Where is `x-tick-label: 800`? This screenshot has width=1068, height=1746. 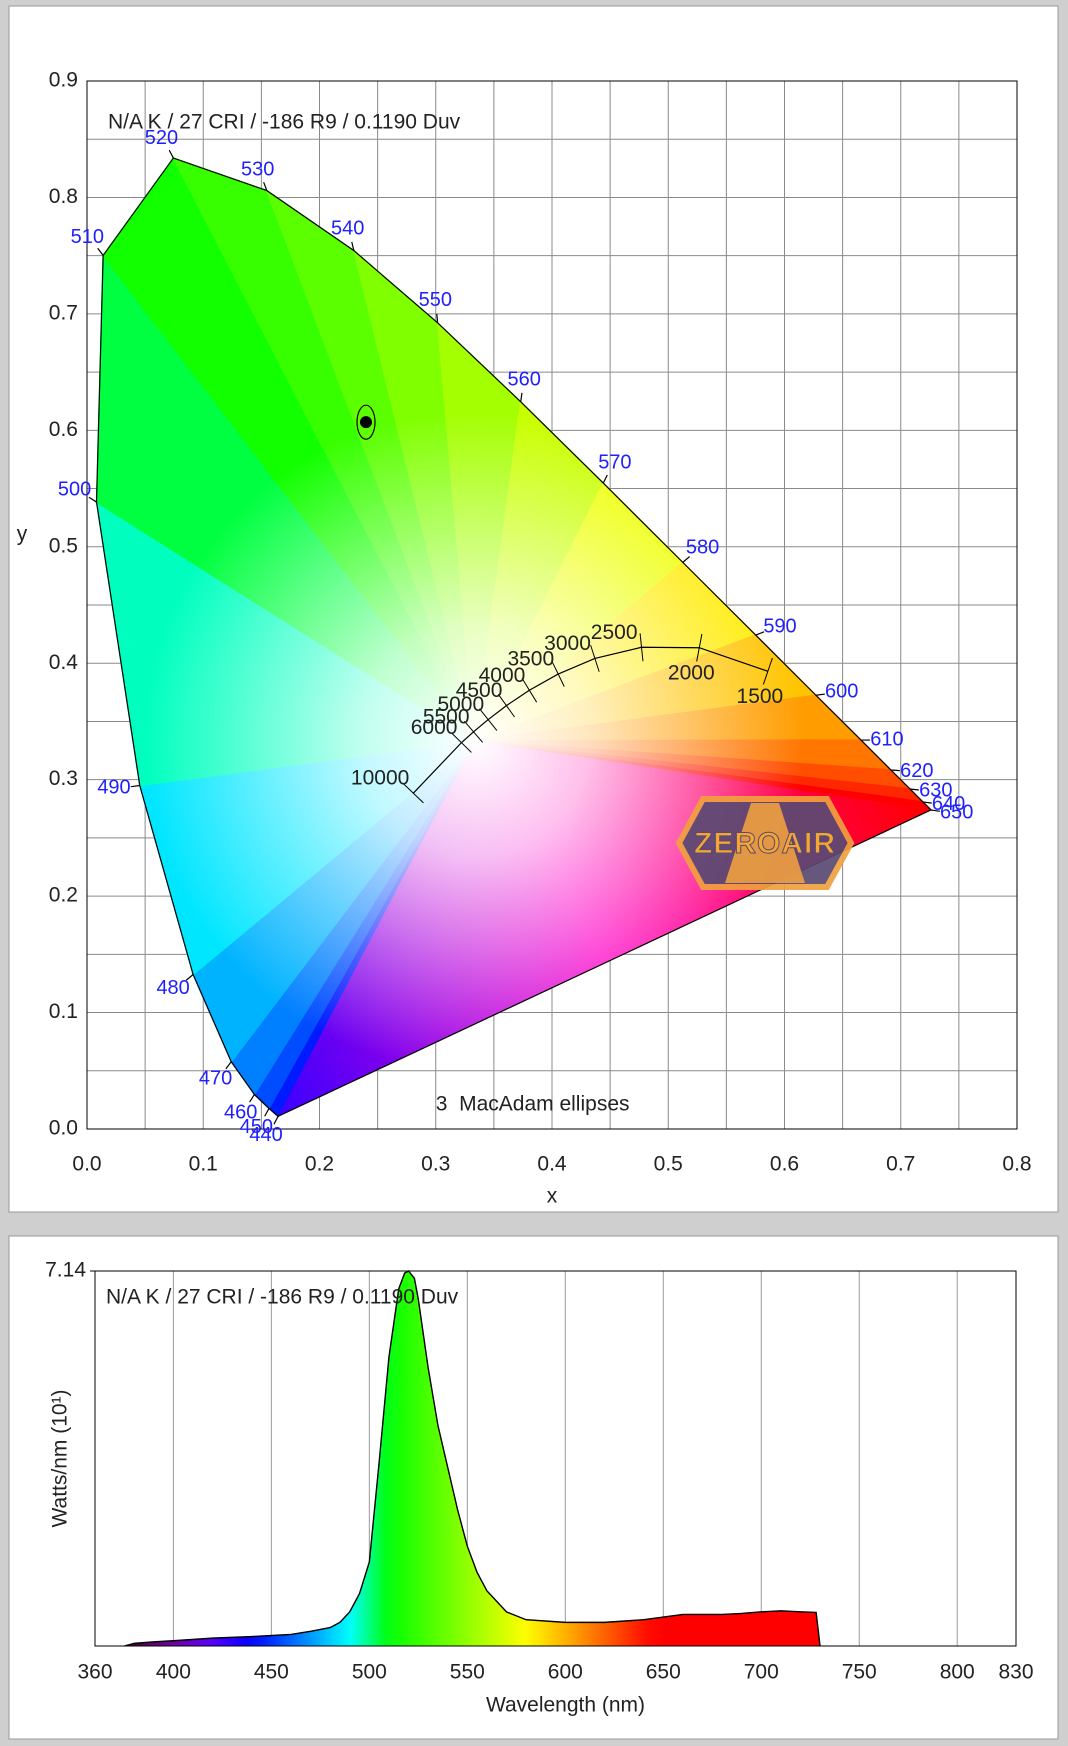
x-tick-label: 800 is located at coordinates (957, 1672).